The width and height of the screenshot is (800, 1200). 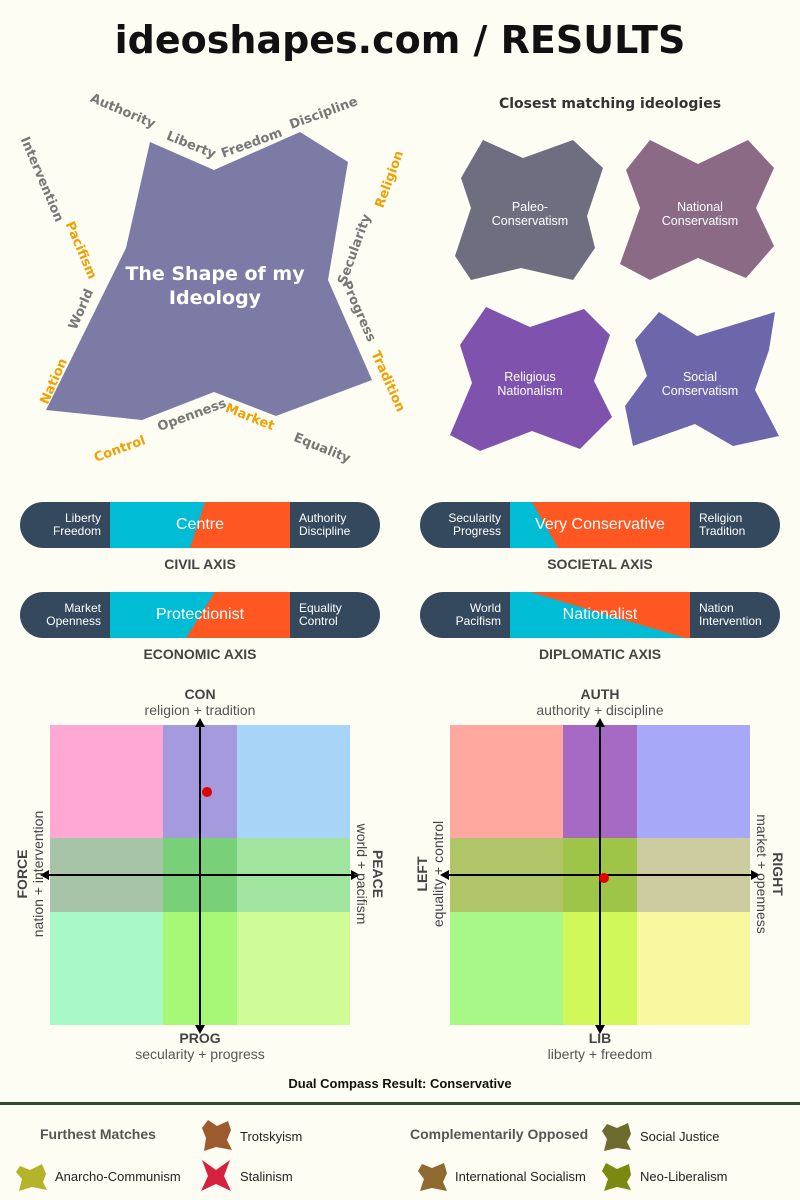 What do you see at coordinates (323, 518) in the screenshot?
I see `civil-axis-right1: Authority` at bounding box center [323, 518].